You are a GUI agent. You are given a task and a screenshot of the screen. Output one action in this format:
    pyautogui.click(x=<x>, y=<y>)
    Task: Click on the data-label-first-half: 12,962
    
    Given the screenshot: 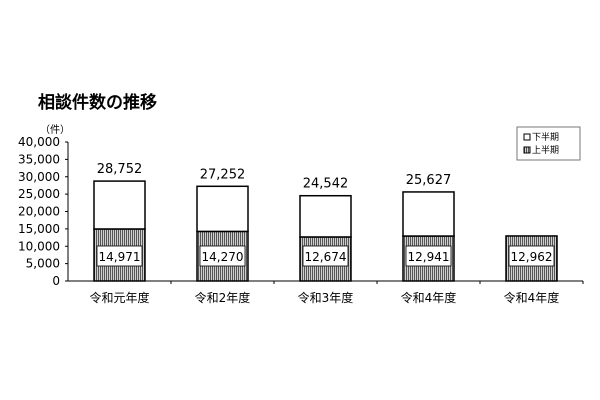 What is the action you would take?
    pyautogui.click(x=532, y=257)
    